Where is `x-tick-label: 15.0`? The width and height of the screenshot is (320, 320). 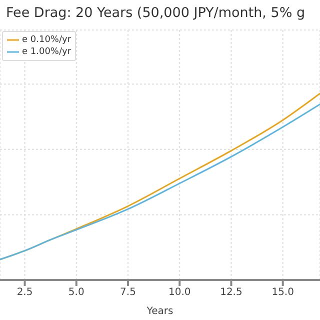
x-tick-label: 15.0 is located at coordinates (283, 292).